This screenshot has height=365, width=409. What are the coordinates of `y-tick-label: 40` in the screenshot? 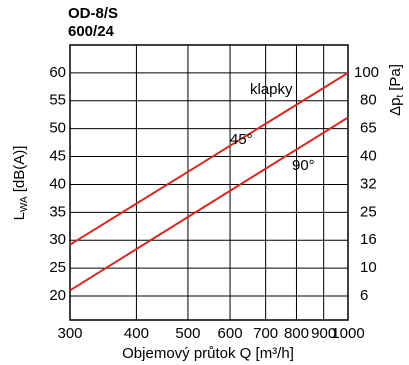 It's located at (57, 183).